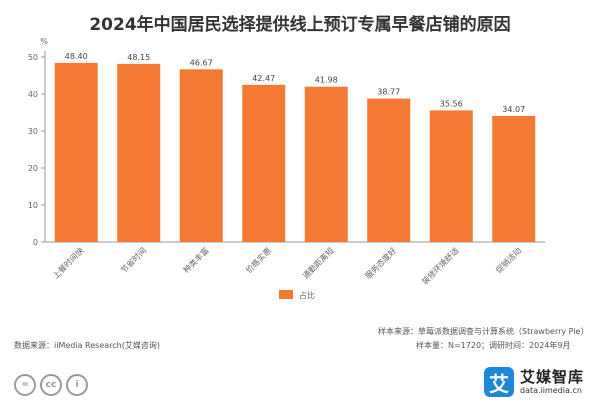  I want to click on by-license-icon: i, so click(77, 385).